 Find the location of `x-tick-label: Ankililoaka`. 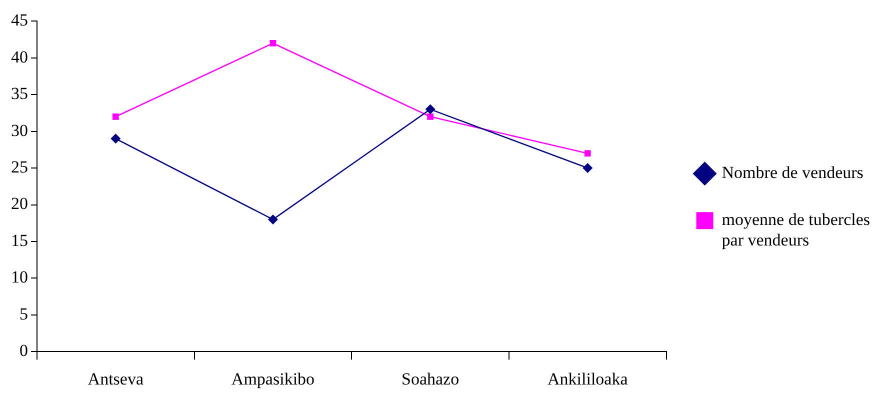

x-tick-label: Ankililoaka is located at coordinates (587, 378).